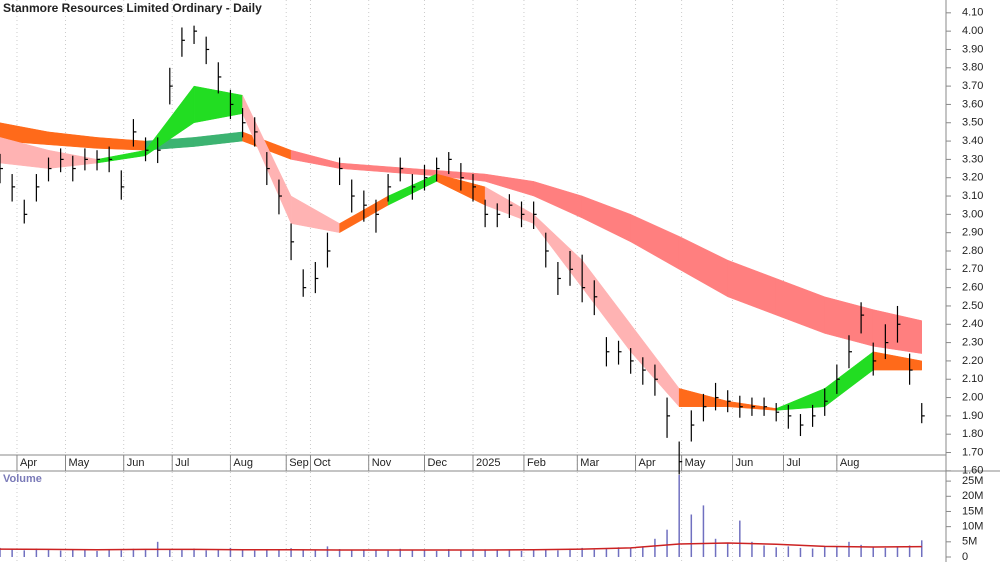  I want to click on x-tick-label: Oct, so click(321, 463).